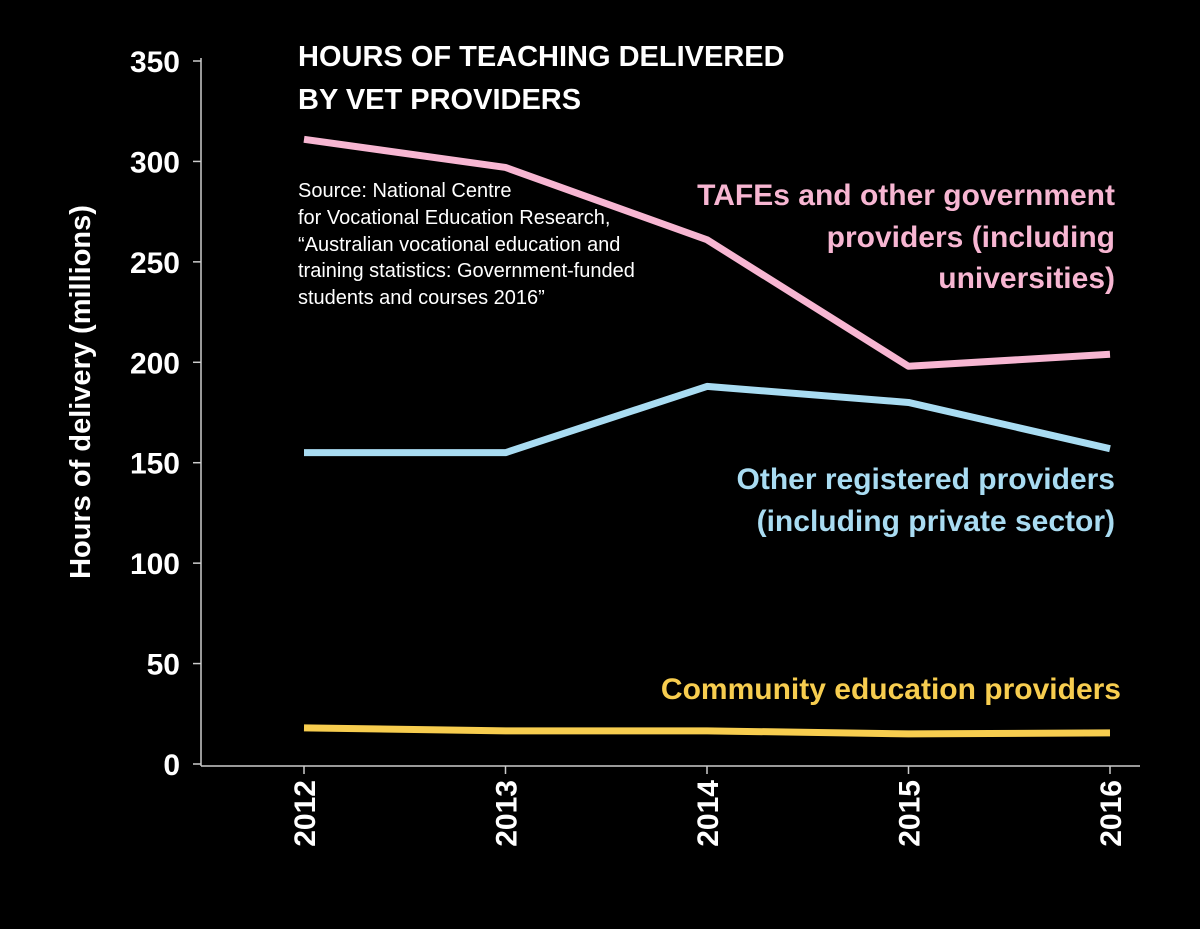  Describe the element at coordinates (155, 62) in the screenshot. I see `y-tick-label: 350` at that location.